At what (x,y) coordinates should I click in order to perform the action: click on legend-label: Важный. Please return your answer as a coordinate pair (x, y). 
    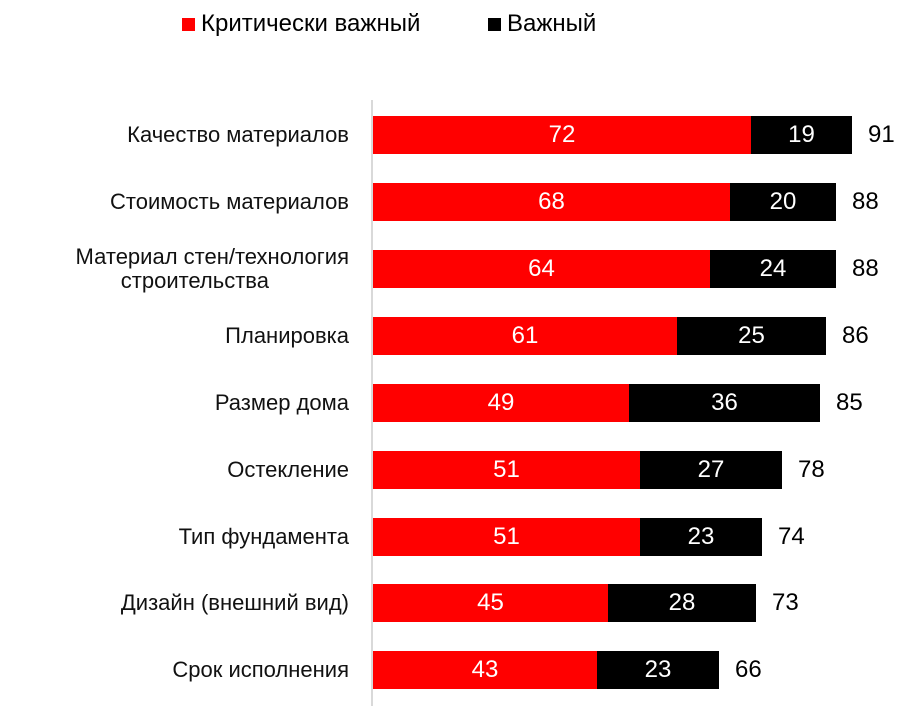
    Looking at the image, I should click on (552, 23).